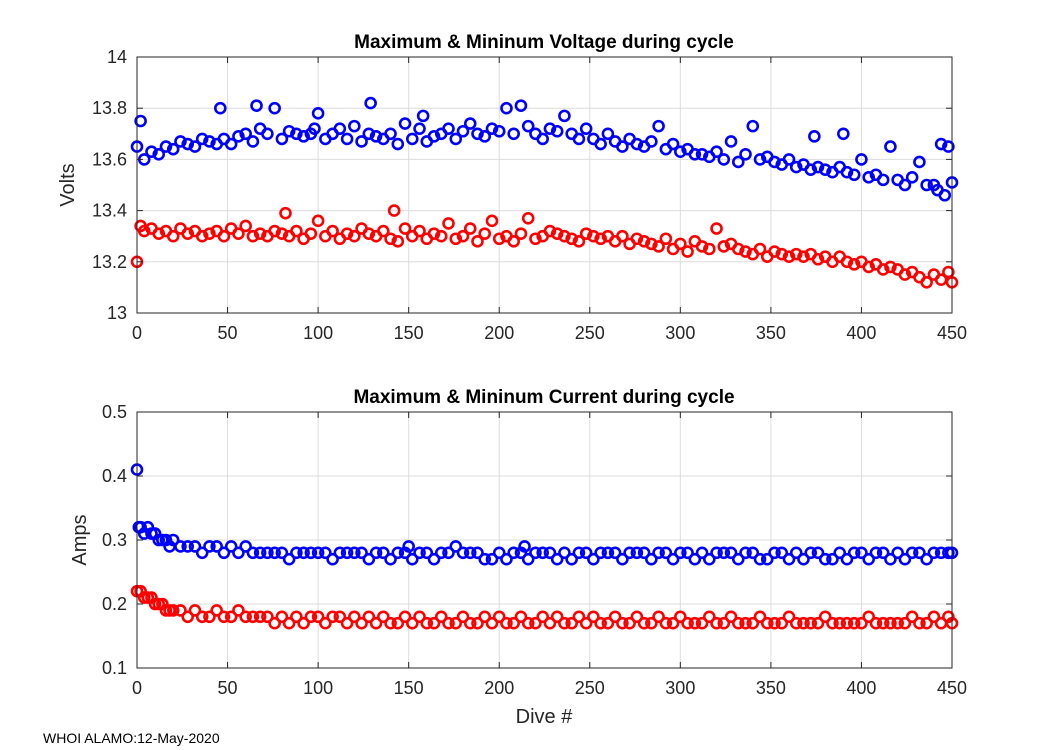 Image resolution: width=1050 pixels, height=750 pixels. I want to click on current-x-tick-label: 350, so click(771, 688).